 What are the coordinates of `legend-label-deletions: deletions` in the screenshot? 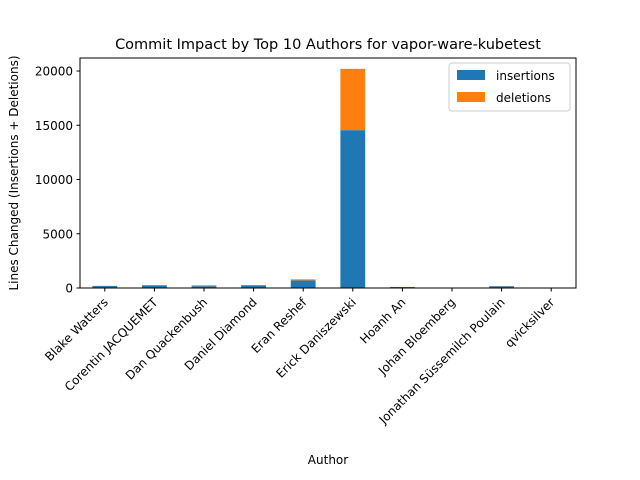 It's located at (523, 98).